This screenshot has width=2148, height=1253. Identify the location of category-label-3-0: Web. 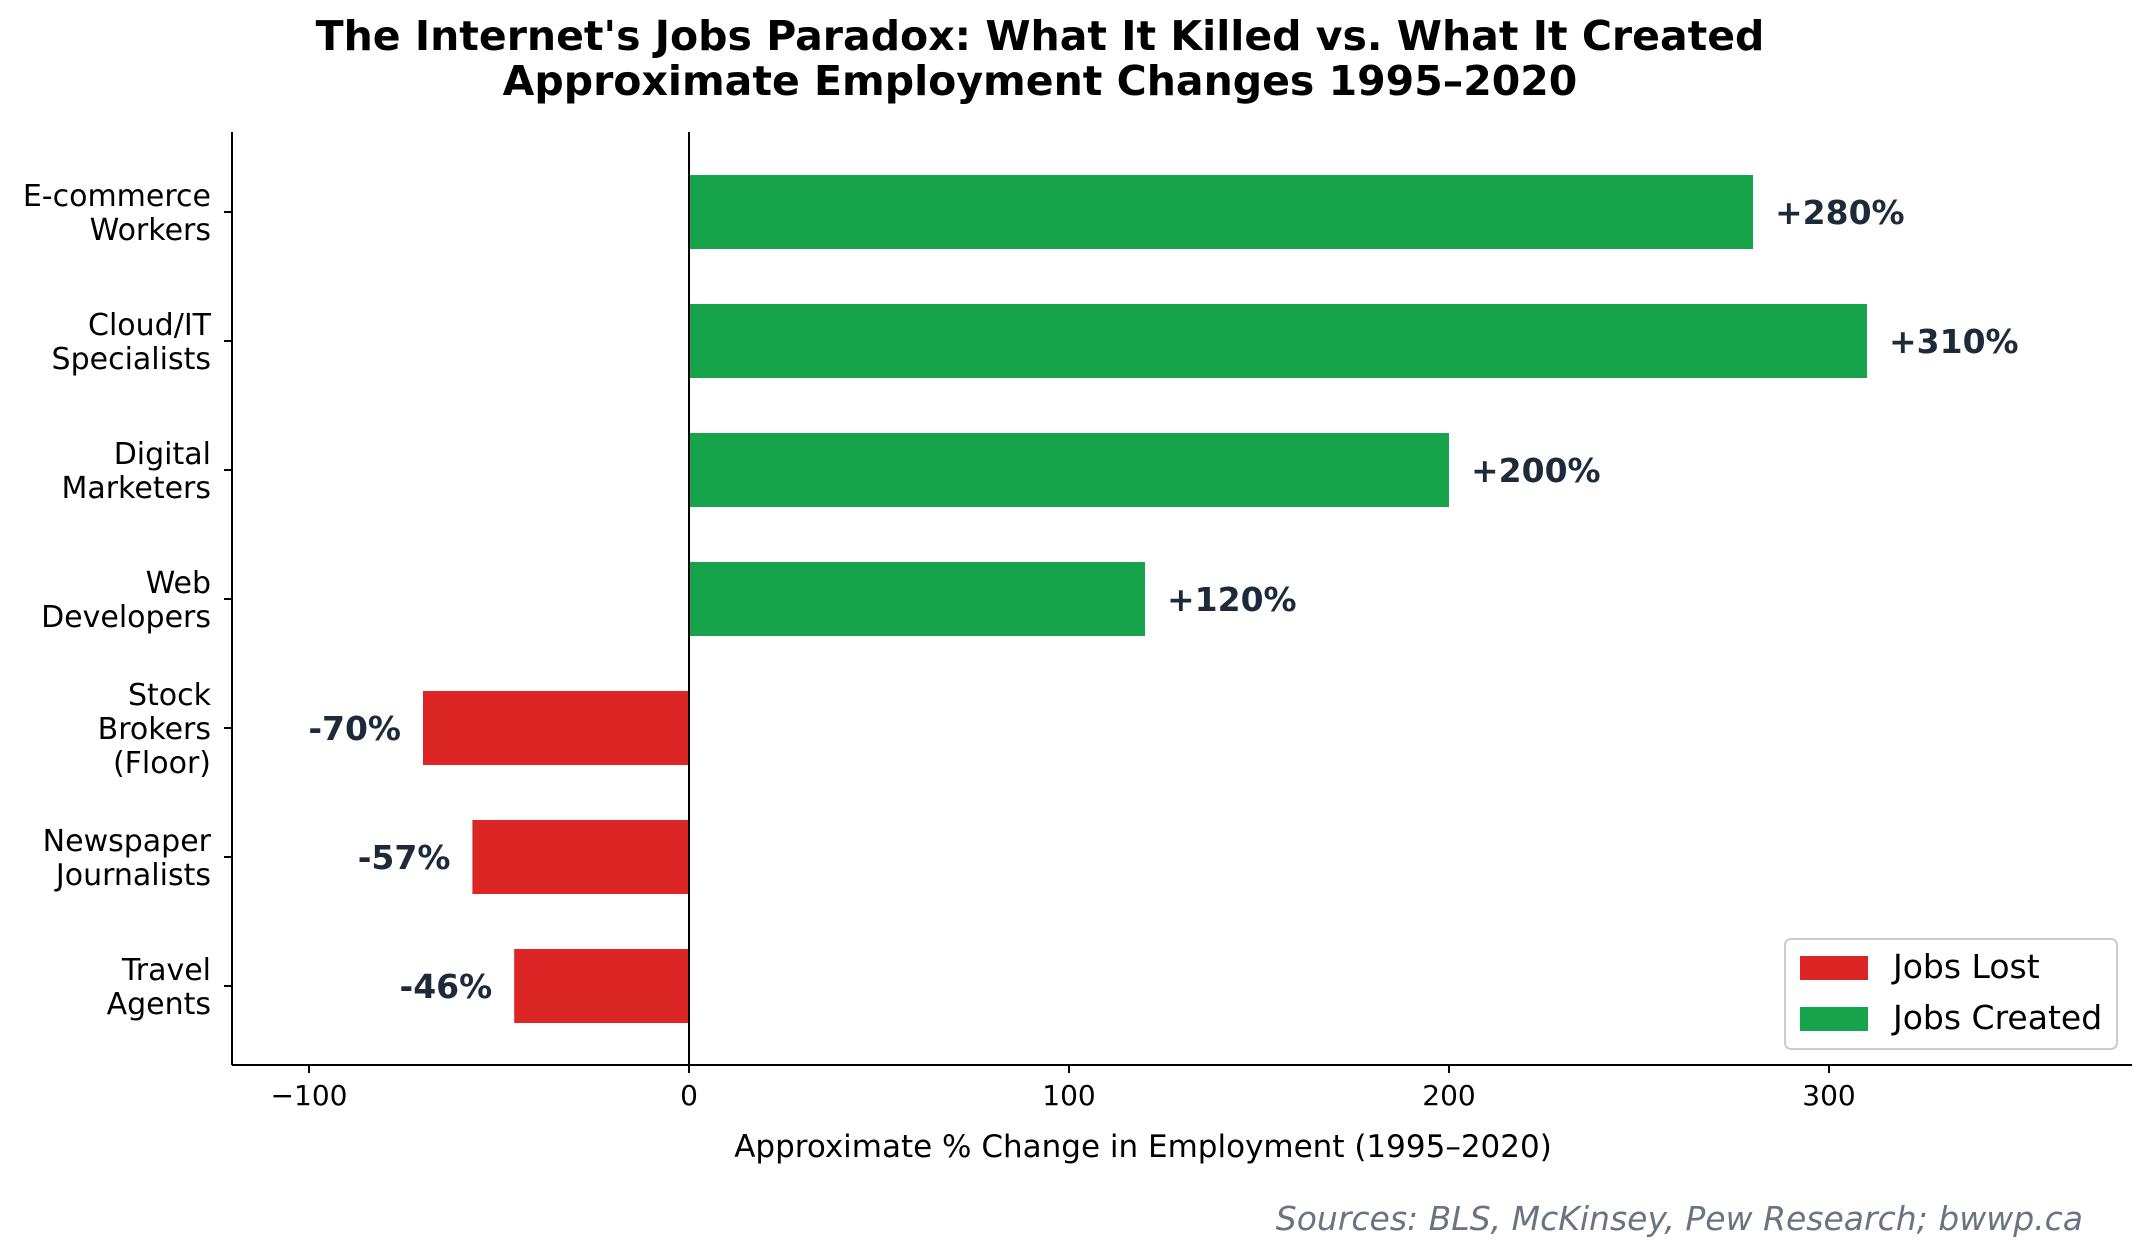
(178, 583).